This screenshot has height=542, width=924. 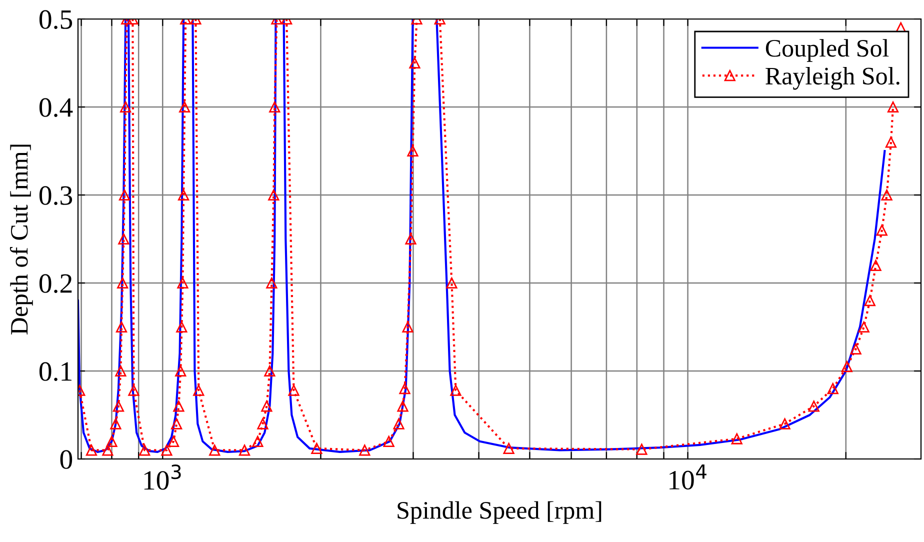 What do you see at coordinates (162, 477) in the screenshot?
I see `x-tick-label: 10$^{3}$` at bounding box center [162, 477].